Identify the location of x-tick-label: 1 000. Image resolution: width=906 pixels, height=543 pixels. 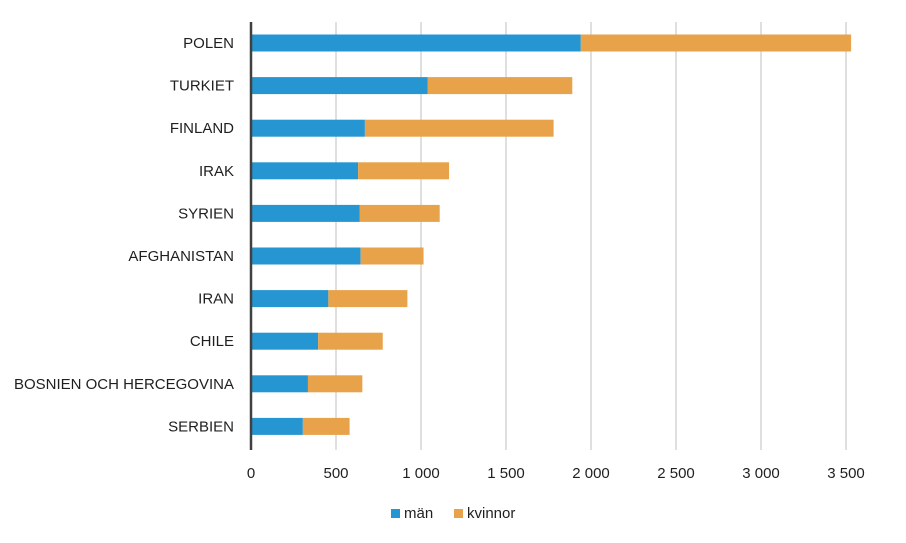
(421, 473).